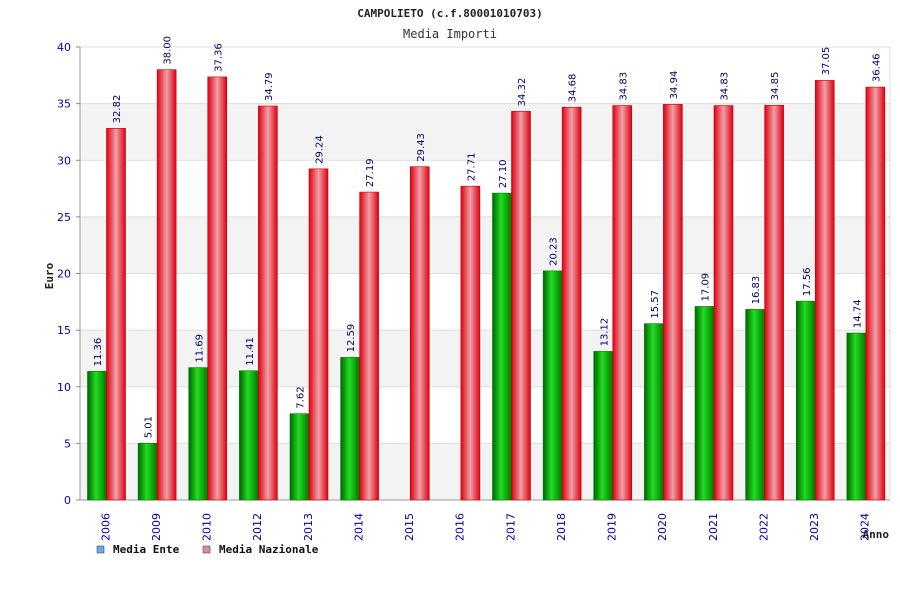 Image resolution: width=900 pixels, height=600 pixels. Describe the element at coordinates (64, 47) in the screenshot. I see `y-tick-label: 40` at that location.